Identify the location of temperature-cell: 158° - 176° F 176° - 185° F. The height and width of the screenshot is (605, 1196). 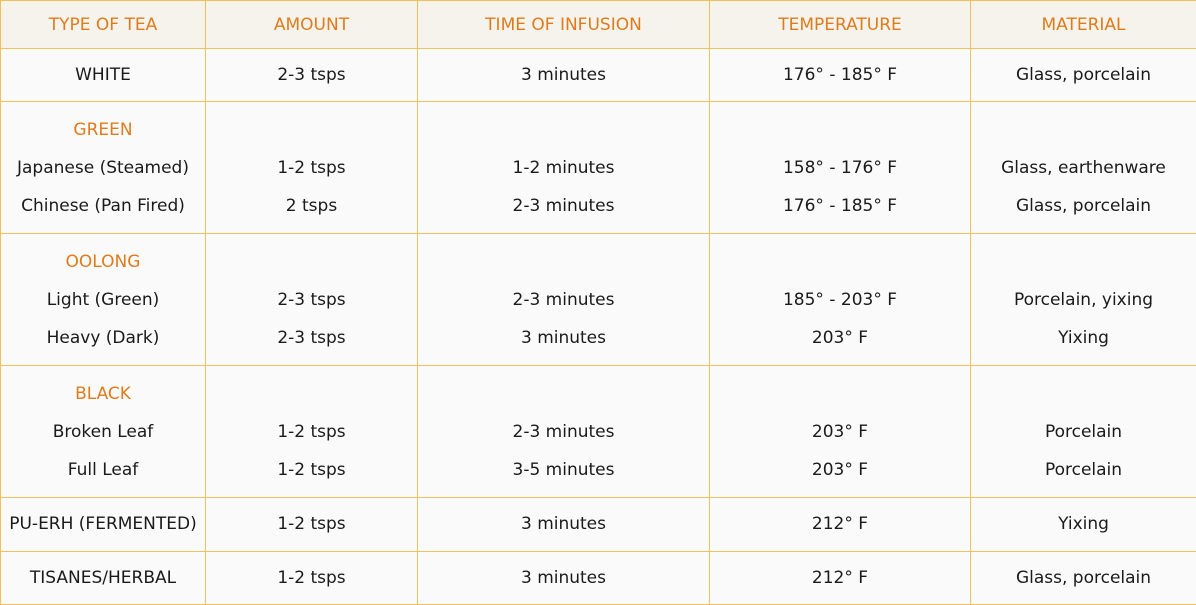
(840, 168).